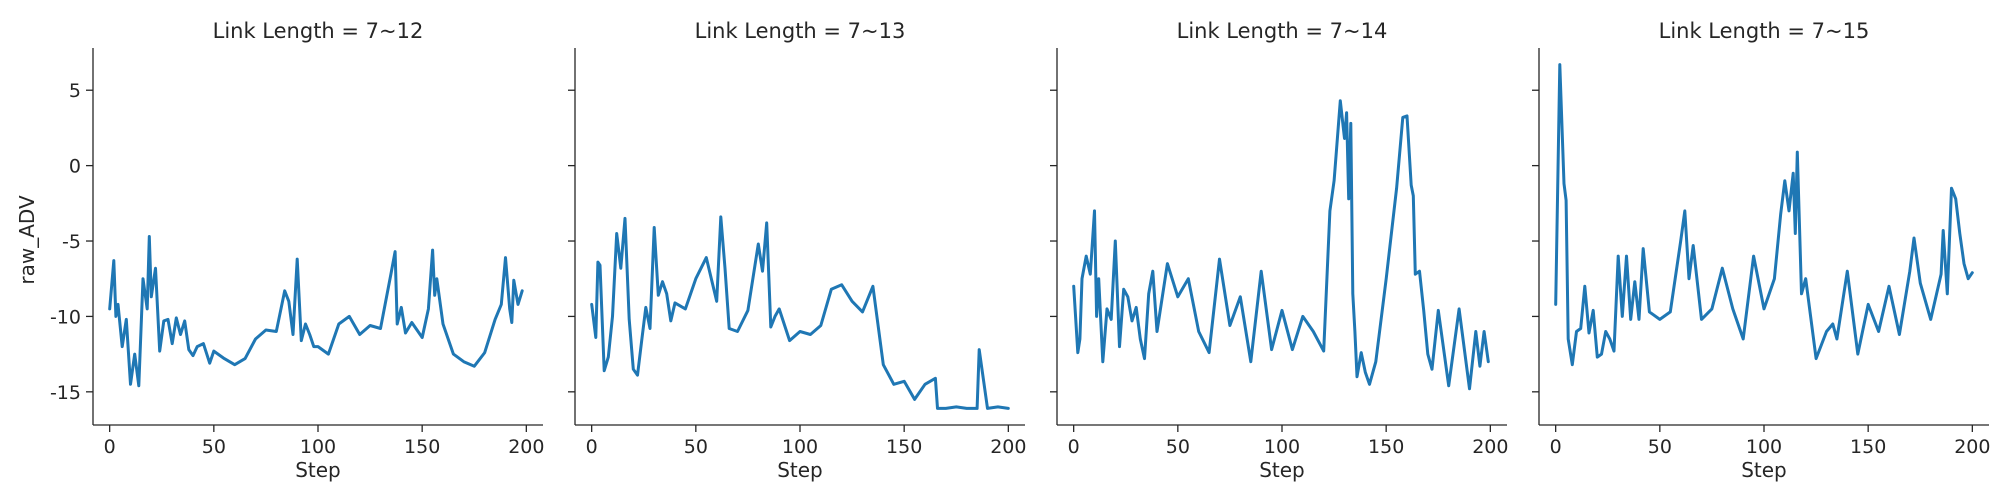 This screenshot has width=2000, height=500. What do you see at coordinates (27, 240) in the screenshot?
I see `y-axis-label: raw_ADV` at bounding box center [27, 240].